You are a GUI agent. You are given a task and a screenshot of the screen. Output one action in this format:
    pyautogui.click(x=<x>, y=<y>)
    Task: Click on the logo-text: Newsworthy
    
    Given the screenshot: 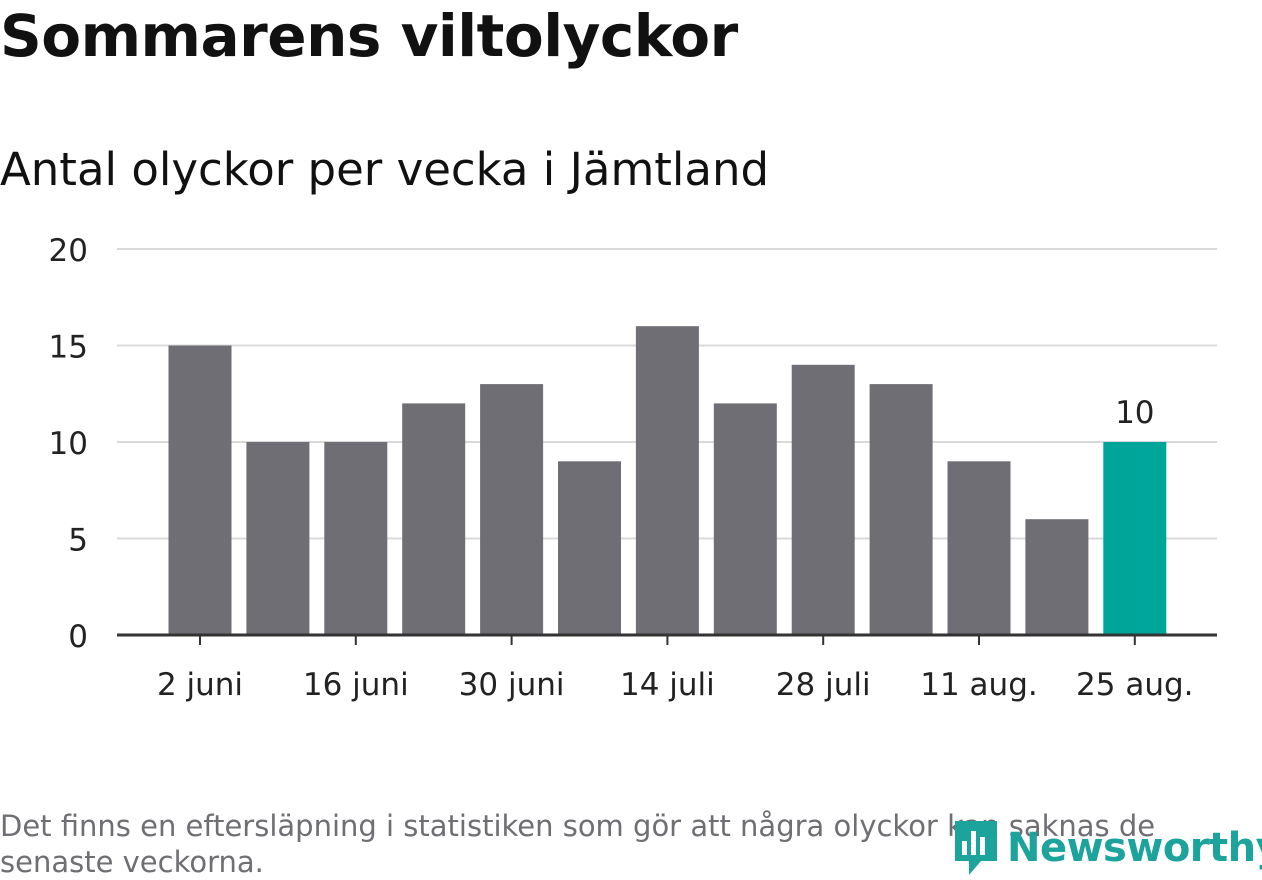 What is the action you would take?
    pyautogui.click(x=1134, y=848)
    